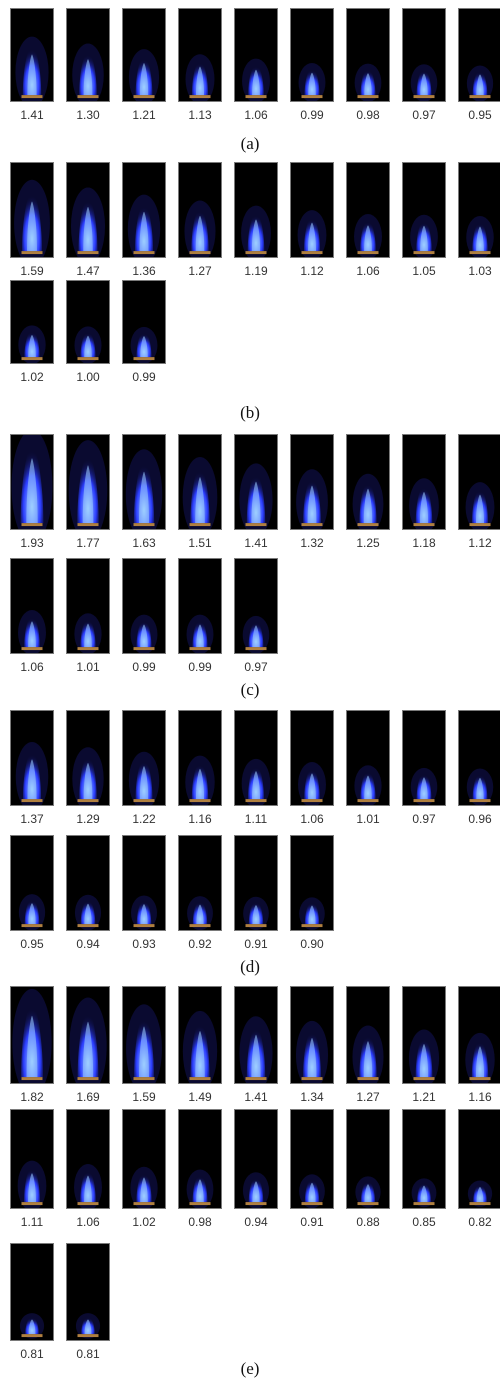 This screenshot has height=1388, width=500. Describe the element at coordinates (480, 271) in the screenshot. I see `equivalence-ratio-label: 1.03` at that location.